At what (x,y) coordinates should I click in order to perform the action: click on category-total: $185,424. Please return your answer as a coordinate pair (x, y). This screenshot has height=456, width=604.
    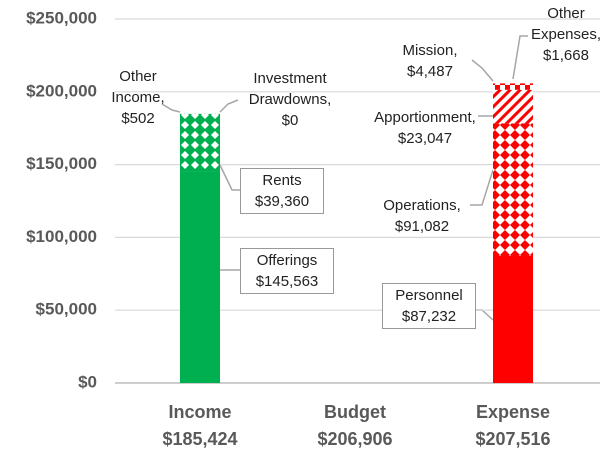
    Looking at the image, I should click on (199, 439).